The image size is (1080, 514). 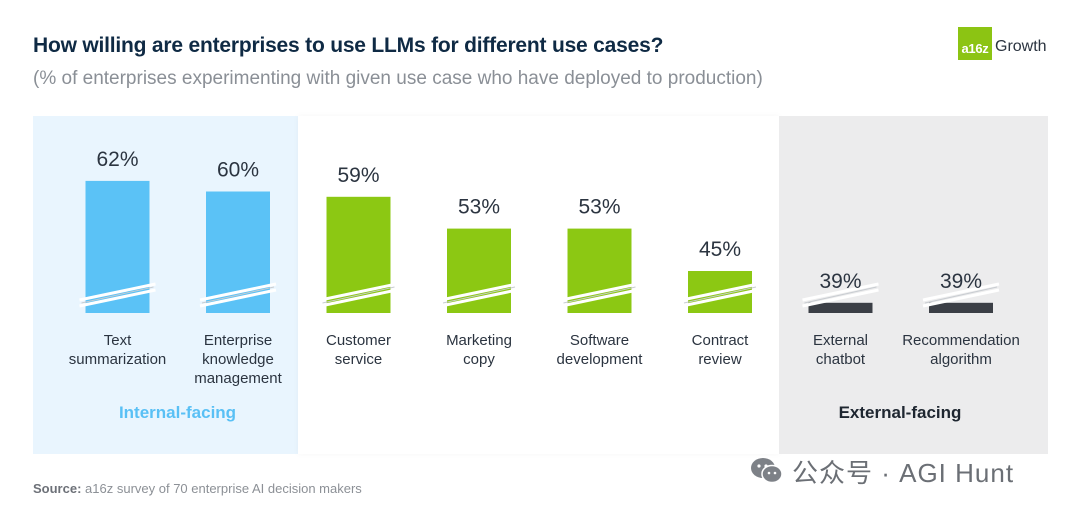 I want to click on wechat-icon, so click(x=767, y=471).